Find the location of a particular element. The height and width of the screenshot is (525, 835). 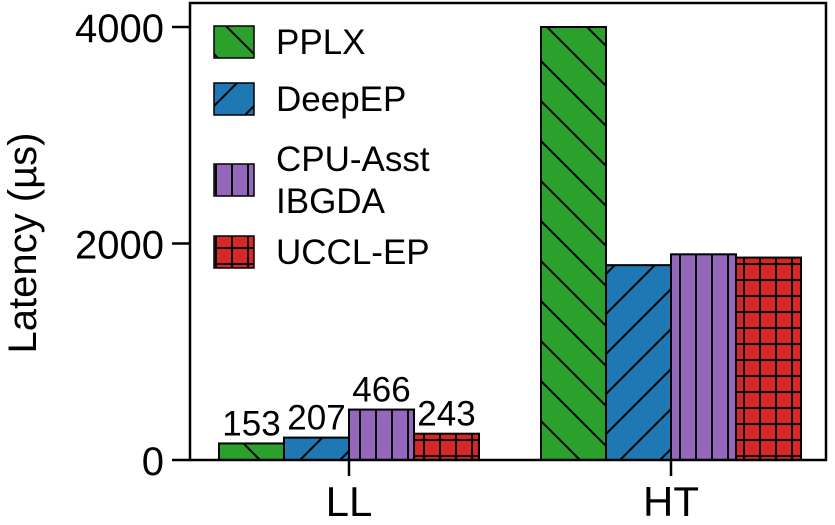

data-label: 243 is located at coordinates (446, 414).